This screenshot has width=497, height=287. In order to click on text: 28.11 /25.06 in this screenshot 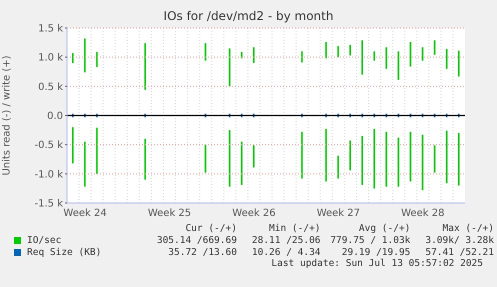, I will do `click(285, 240)`.